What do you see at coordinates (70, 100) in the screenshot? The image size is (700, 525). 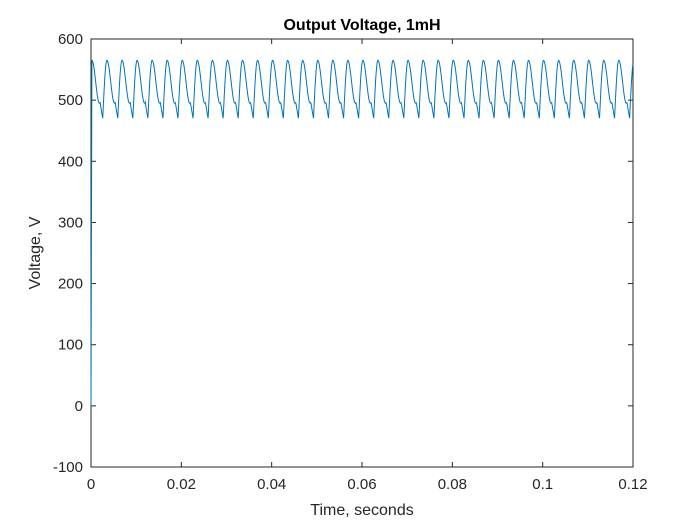 I see `y-tick-label: 500` at bounding box center [70, 100].